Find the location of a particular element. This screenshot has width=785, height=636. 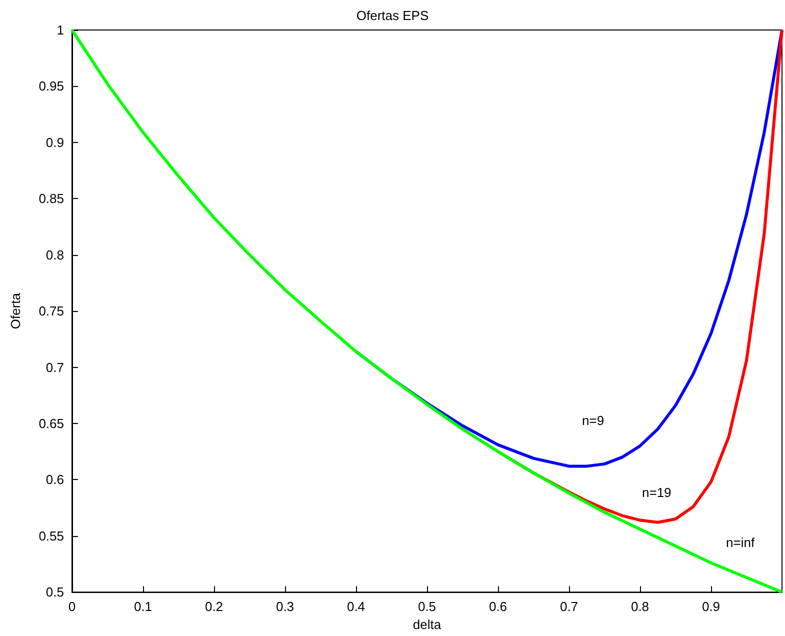

y-tick-label: 0.9 is located at coordinates (55, 142).